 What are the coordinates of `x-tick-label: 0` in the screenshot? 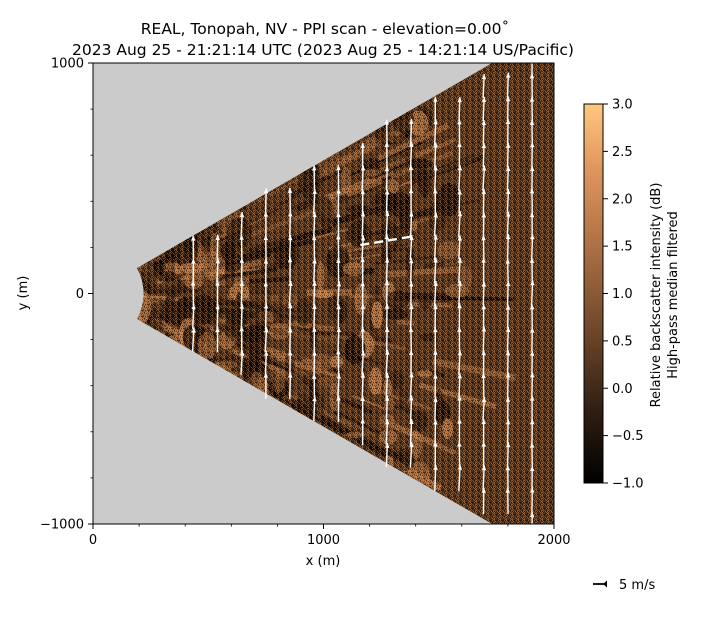 It's located at (93, 540).